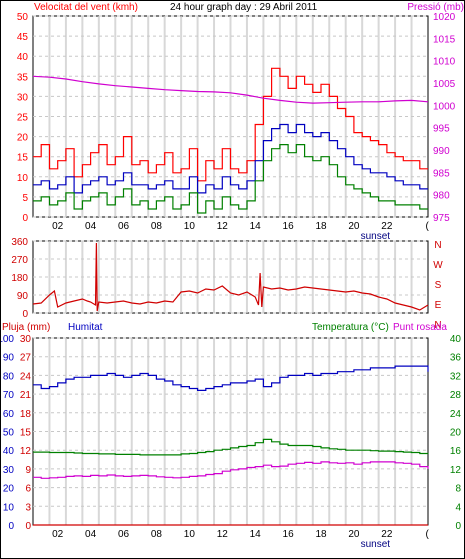  I want to click on humidity-title: Humitat, so click(85, 327).